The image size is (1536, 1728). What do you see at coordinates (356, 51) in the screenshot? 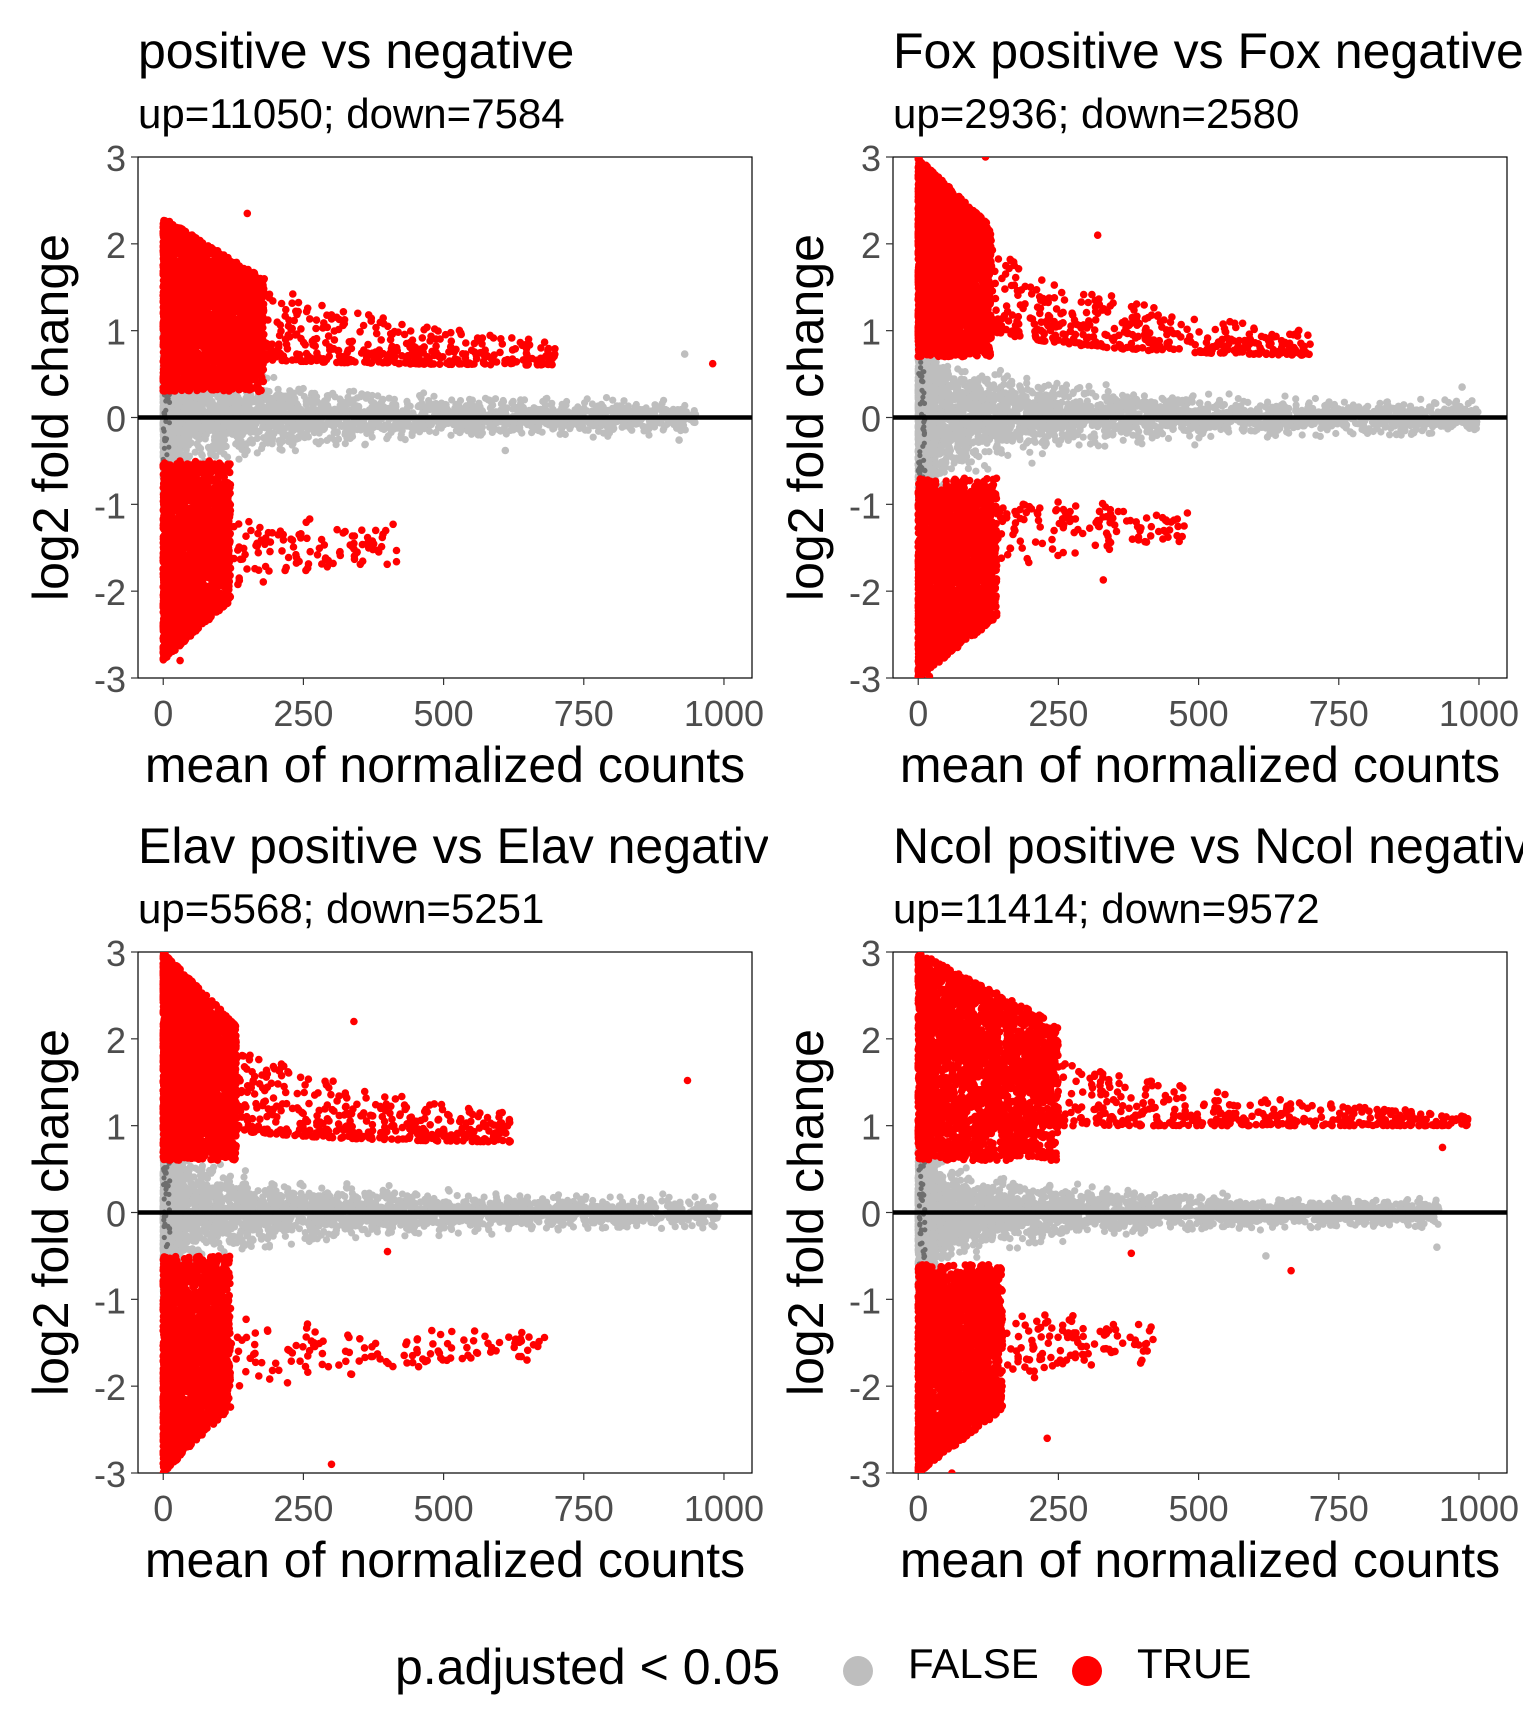
I see `panel-title: positive vs negative` at bounding box center [356, 51].